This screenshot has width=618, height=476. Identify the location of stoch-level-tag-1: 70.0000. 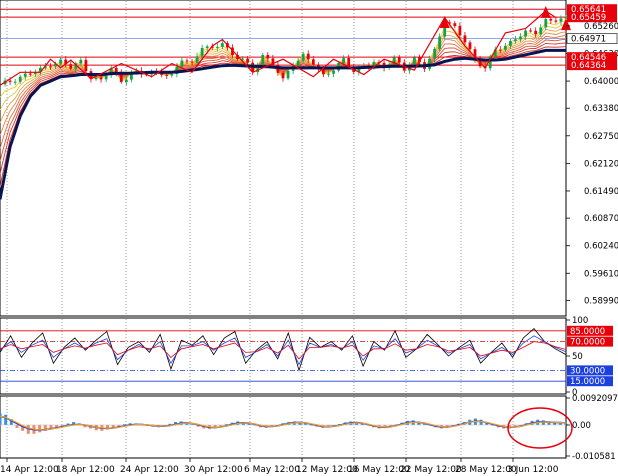
(590, 342).